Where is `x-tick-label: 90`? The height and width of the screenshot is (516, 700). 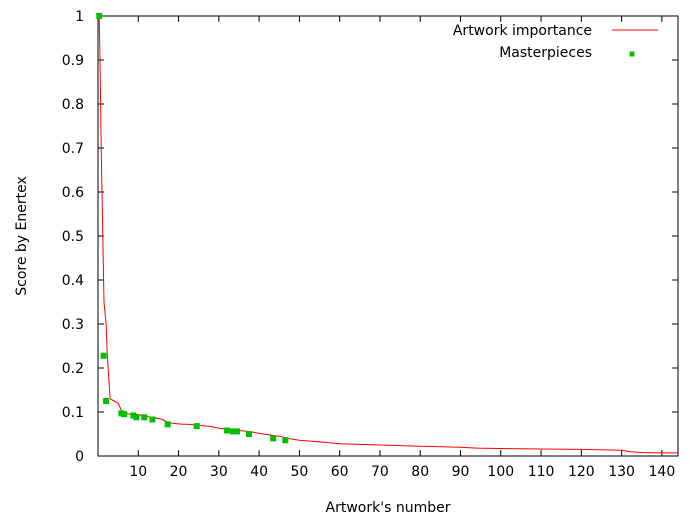 x-tick-label: 90 is located at coordinates (461, 472).